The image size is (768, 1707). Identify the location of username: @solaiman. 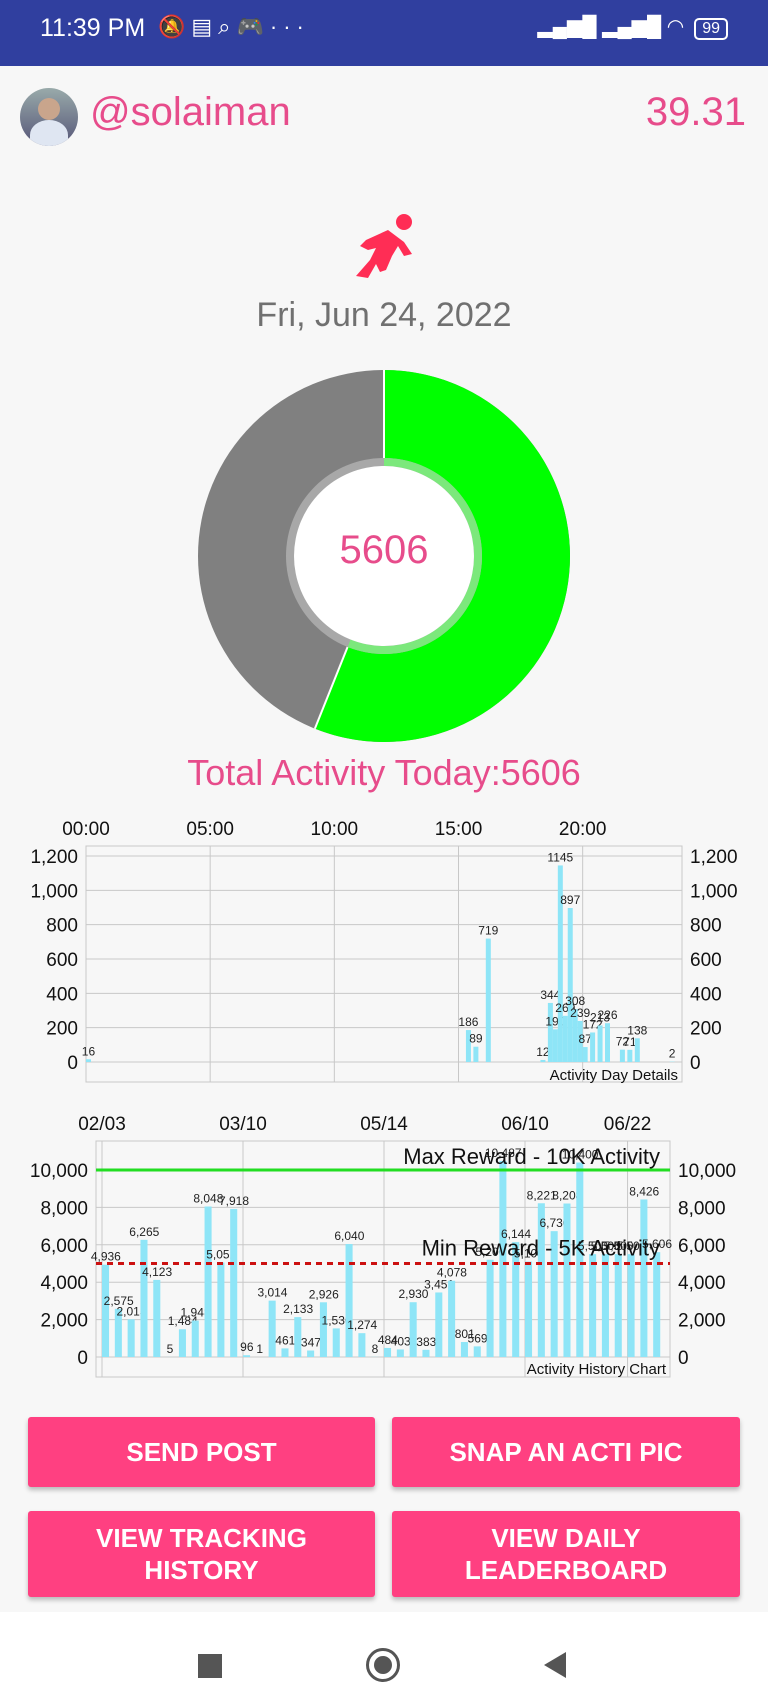
(190, 112).